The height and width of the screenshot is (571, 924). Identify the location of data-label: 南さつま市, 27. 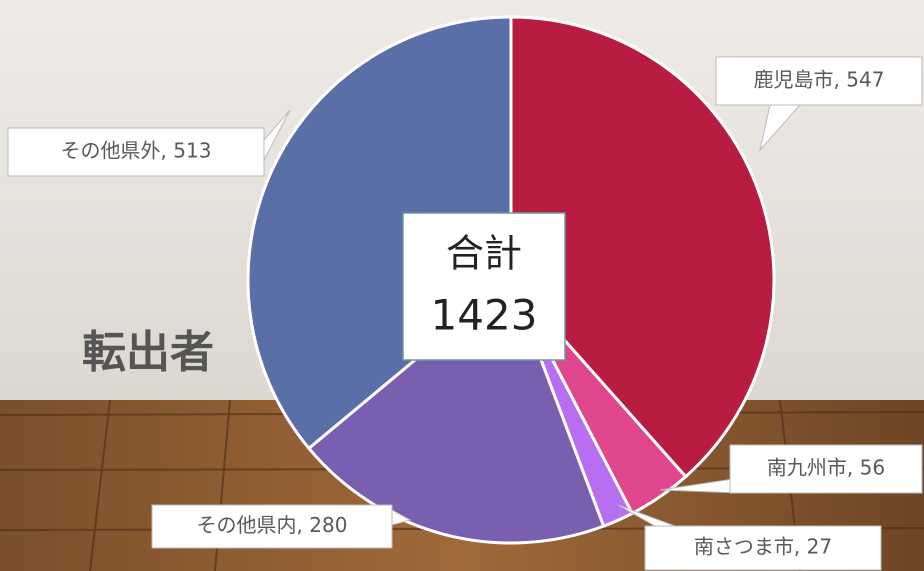
(763, 547).